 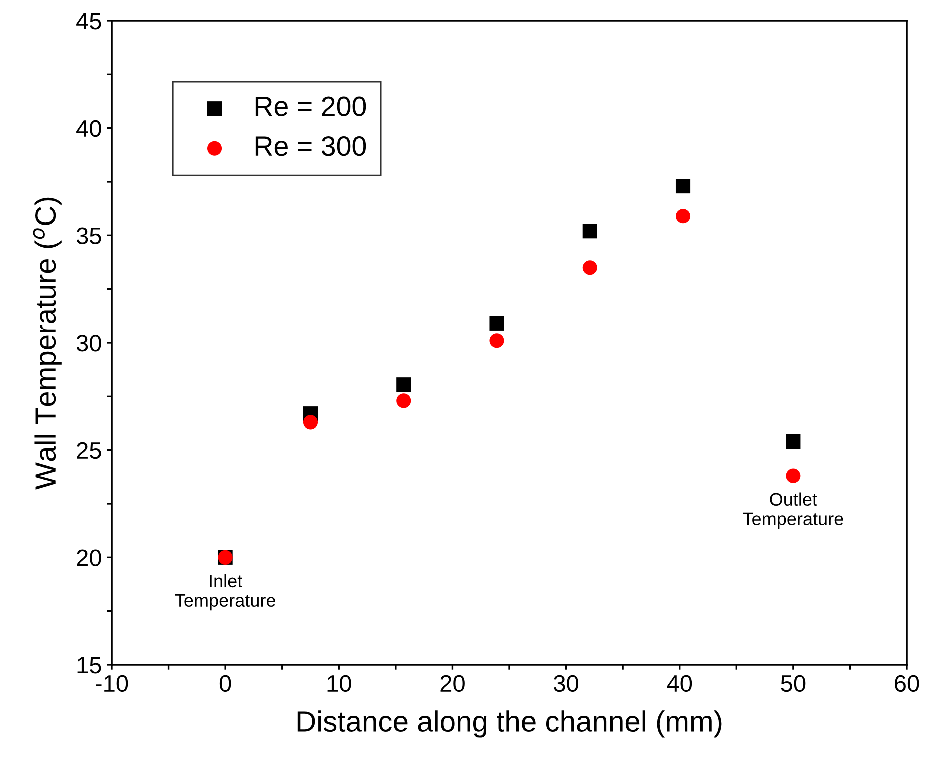 I want to click on x-tick-label: 10, so click(x=340, y=683).